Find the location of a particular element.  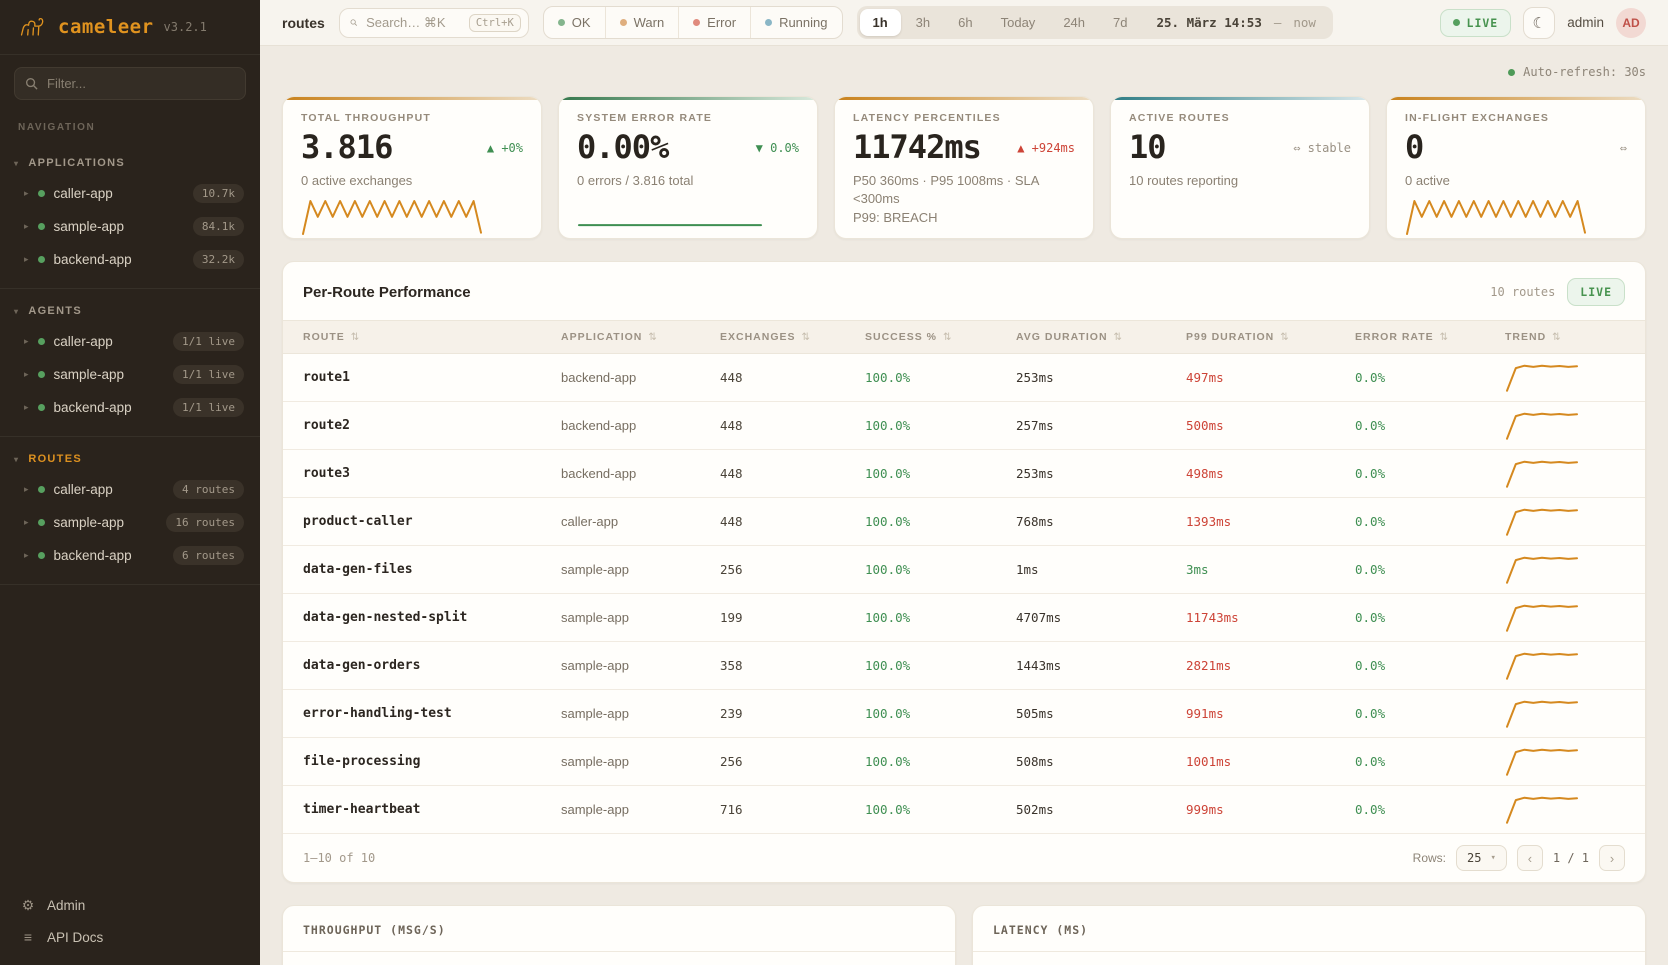

count-badge: 32.2k is located at coordinates (218, 259).